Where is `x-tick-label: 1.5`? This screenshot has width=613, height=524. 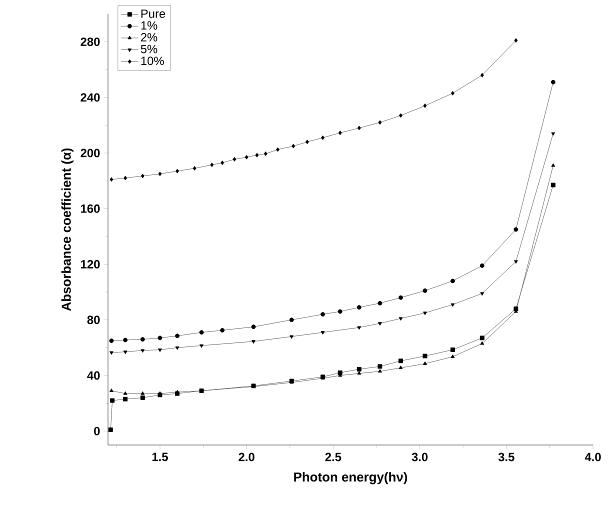
x-tick-label: 1.5 is located at coordinates (160, 457).